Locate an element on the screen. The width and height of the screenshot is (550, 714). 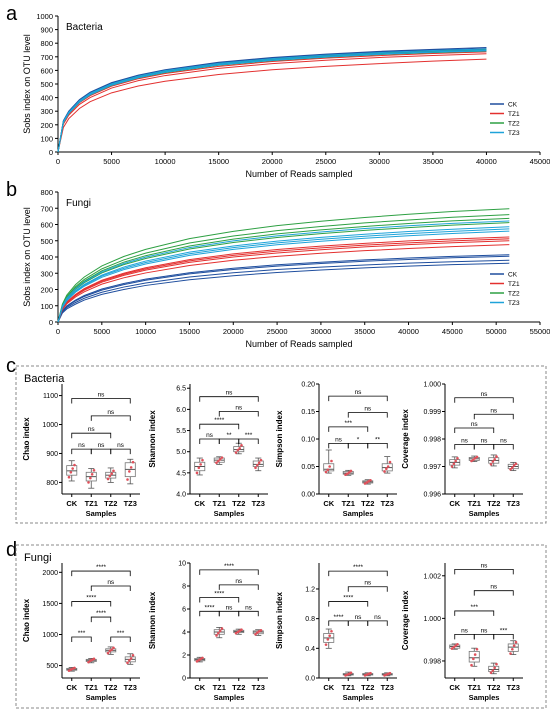
series-line-tz1 is located at coordinates (283, 279).